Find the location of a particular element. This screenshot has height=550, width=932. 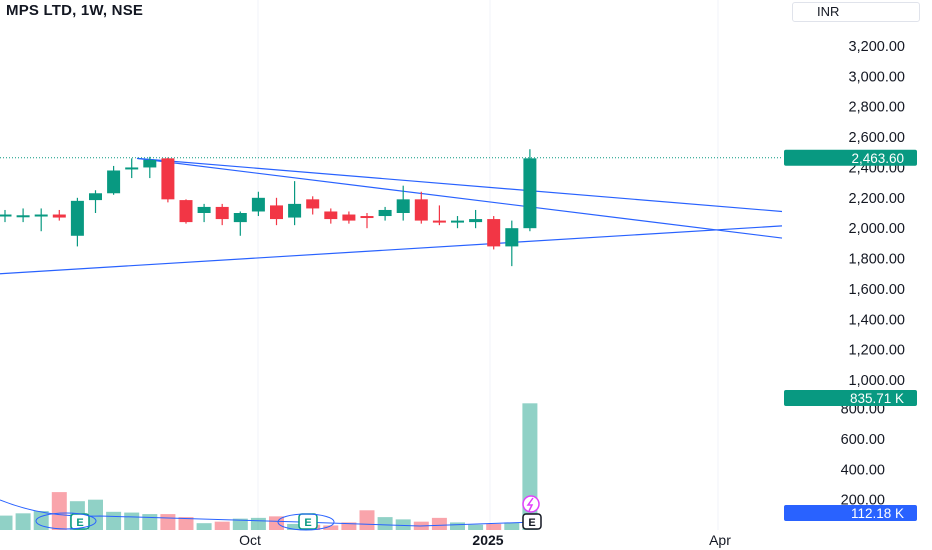

volume-bars is located at coordinates (269, 466).